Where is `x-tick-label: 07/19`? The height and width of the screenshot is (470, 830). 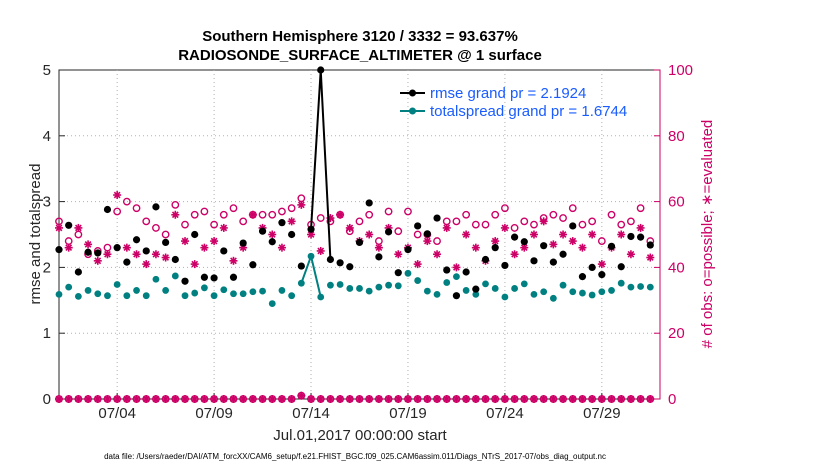
x-tick-label: 07/19 is located at coordinates (408, 413).